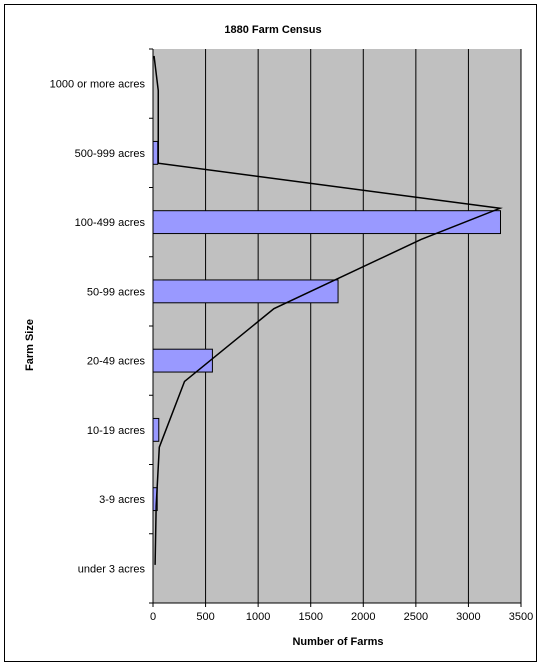  I want to click on x-tick-label: 2500, so click(416, 617).